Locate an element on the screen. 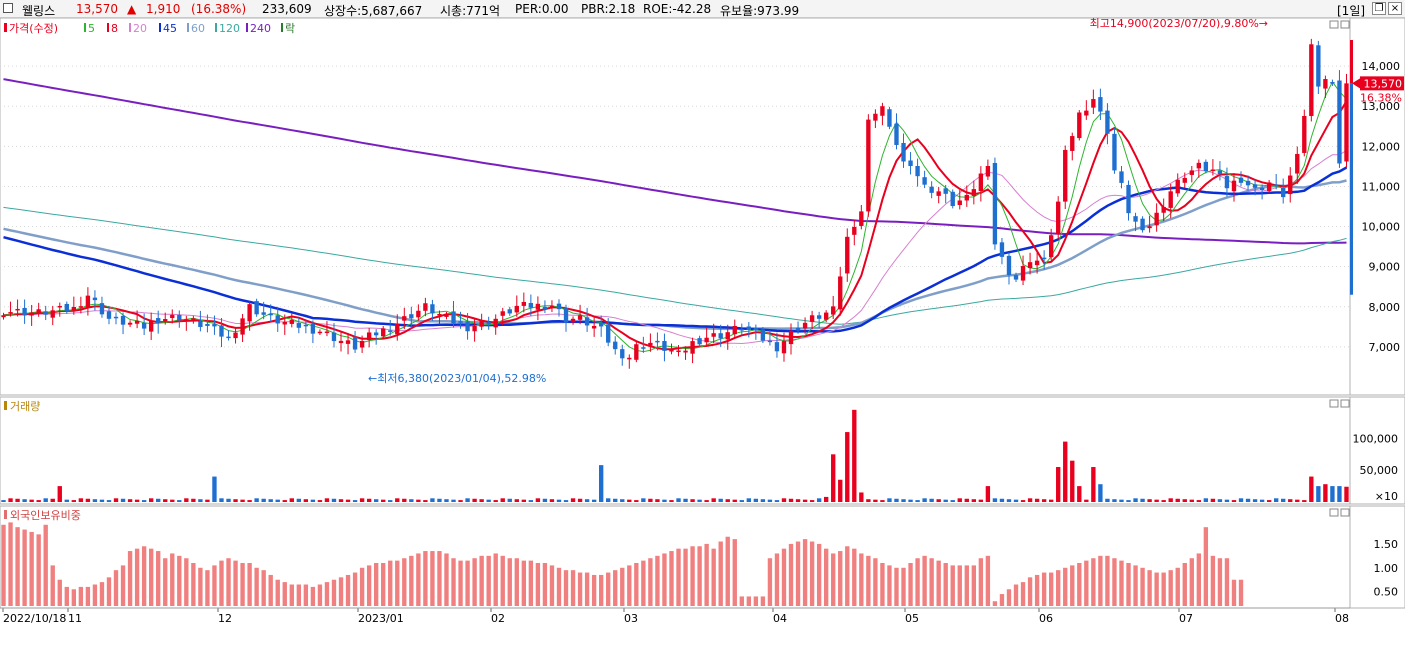  x-tick-label: 03 is located at coordinates (631, 618).